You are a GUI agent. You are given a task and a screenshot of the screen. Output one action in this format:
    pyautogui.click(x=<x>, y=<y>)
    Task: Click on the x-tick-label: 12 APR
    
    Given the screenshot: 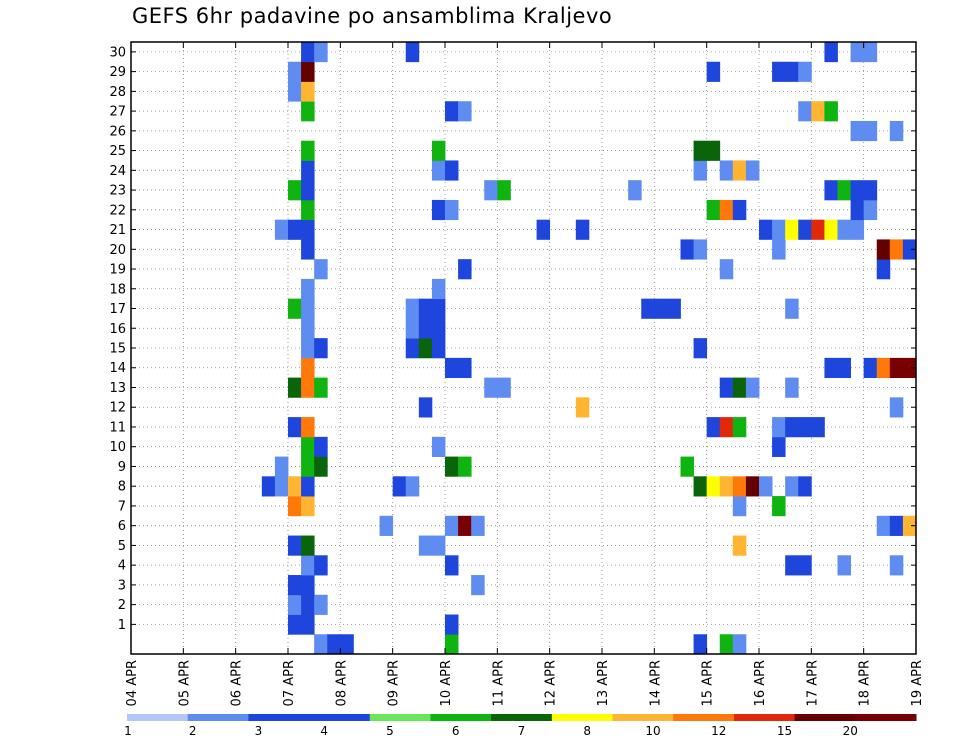 What is the action you would take?
    pyautogui.click(x=551, y=683)
    